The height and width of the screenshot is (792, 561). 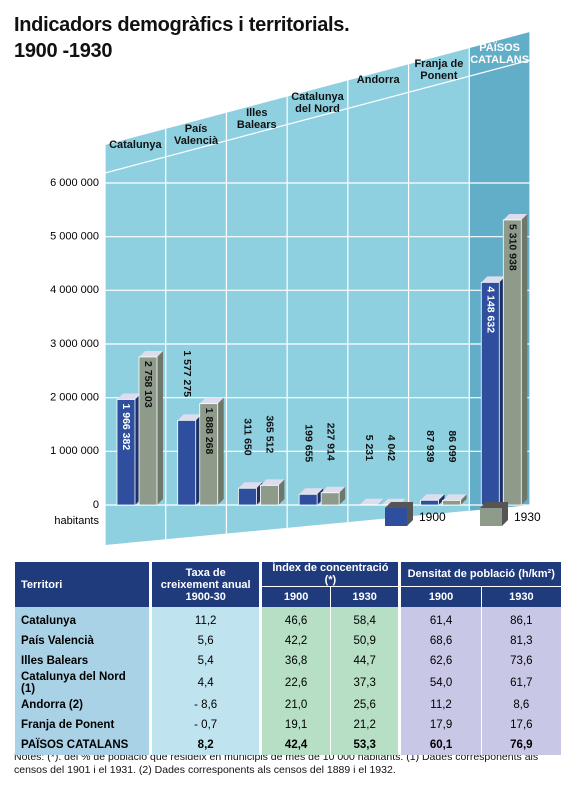 What do you see at coordinates (520, 683) in the screenshot?
I see `table-cell: 61,7` at bounding box center [520, 683].